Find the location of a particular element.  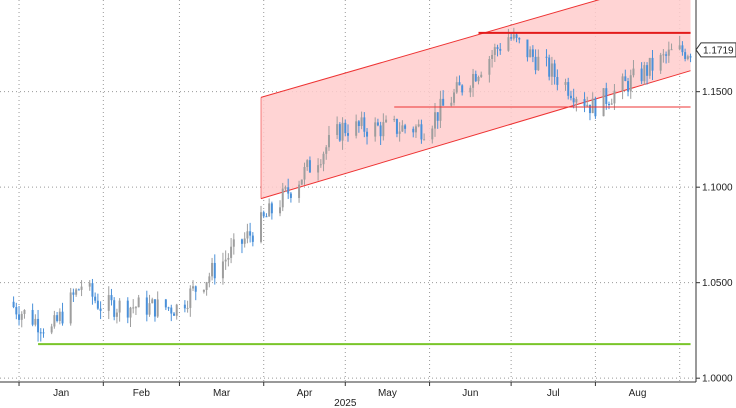

last-price-label: 1.1719 is located at coordinates (718, 50).